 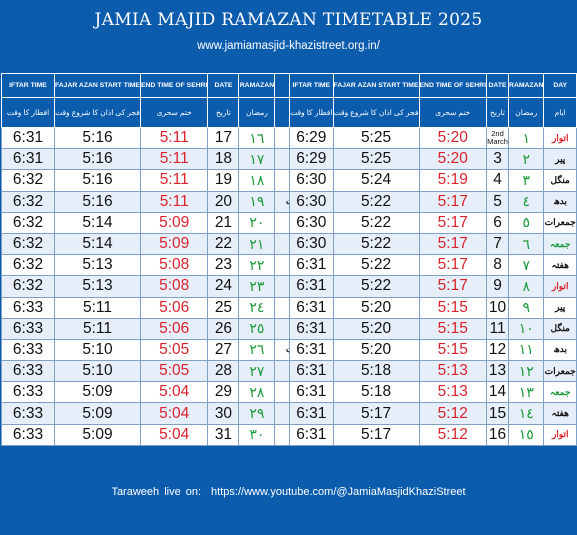 I want to click on ramazan-number-cell: ٣, so click(x=526, y=180).